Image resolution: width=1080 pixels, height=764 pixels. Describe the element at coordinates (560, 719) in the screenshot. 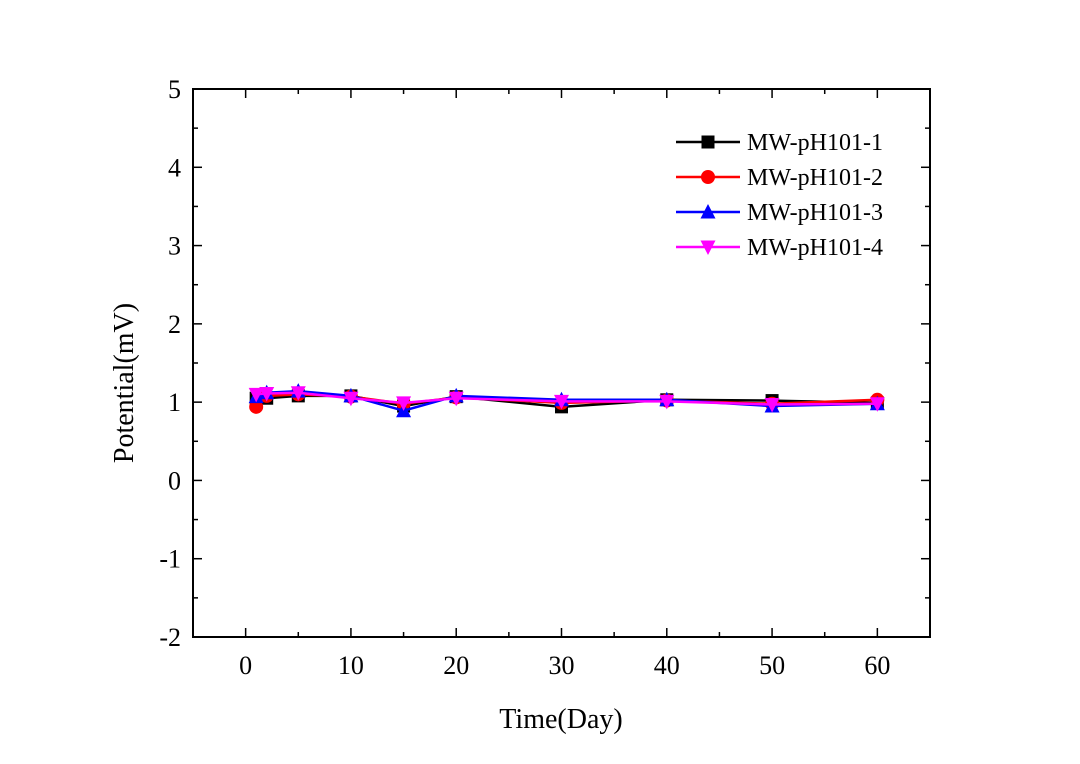

I see `x-axis-title: Time(Day)` at that location.